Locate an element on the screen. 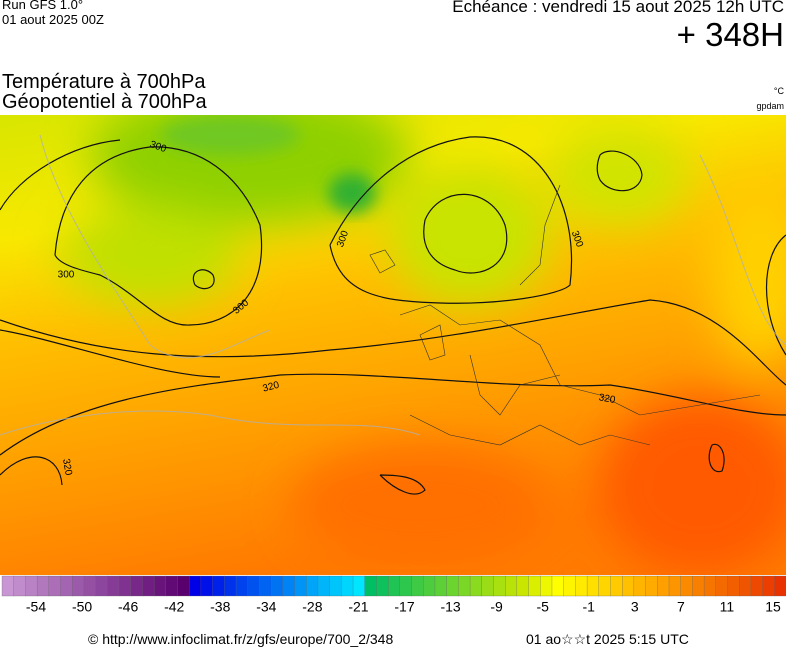  unit-geo: gpdam is located at coordinates (770, 106).